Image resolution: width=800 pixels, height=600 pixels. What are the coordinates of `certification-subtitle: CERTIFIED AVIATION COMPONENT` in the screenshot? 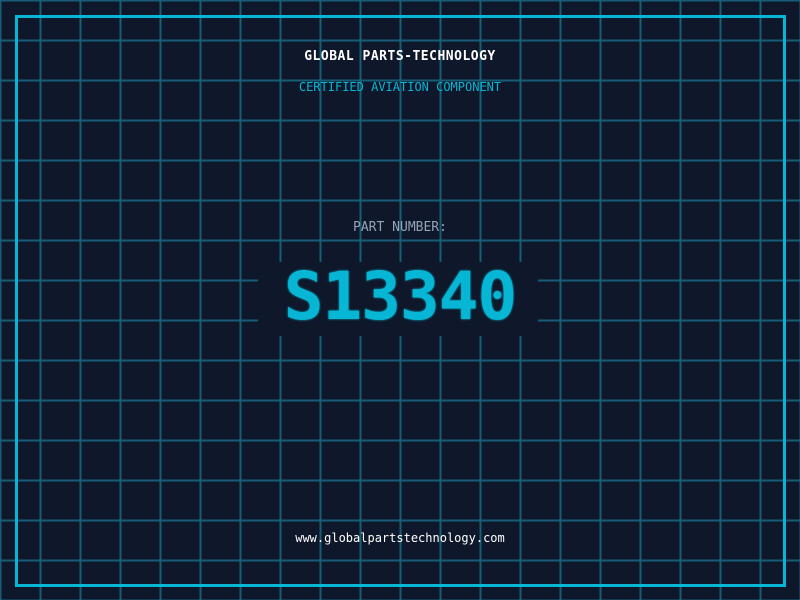 It's located at (400, 87).